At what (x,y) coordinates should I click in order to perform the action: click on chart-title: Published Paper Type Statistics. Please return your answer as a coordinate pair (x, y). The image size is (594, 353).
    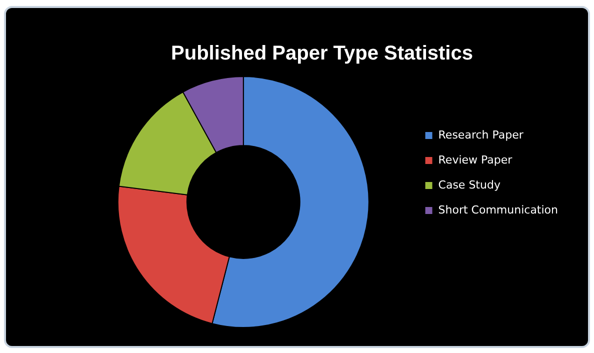
    Looking at the image, I should click on (322, 53).